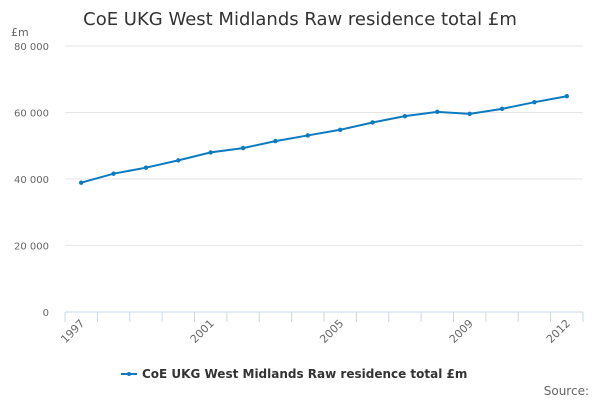 Image resolution: width=600 pixels, height=400 pixels. Describe the element at coordinates (202, 331) in the screenshot. I see `x-tick-label: 2001` at that location.